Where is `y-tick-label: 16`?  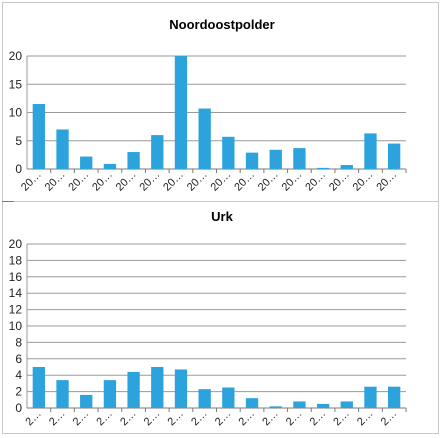 y-tick-label: 16 is located at coordinates (16, 277).